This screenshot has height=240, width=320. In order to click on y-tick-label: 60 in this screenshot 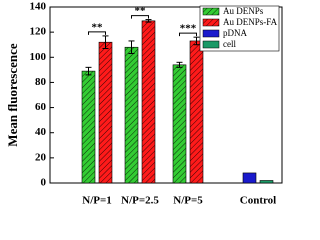, I will do `click(41, 107)`.